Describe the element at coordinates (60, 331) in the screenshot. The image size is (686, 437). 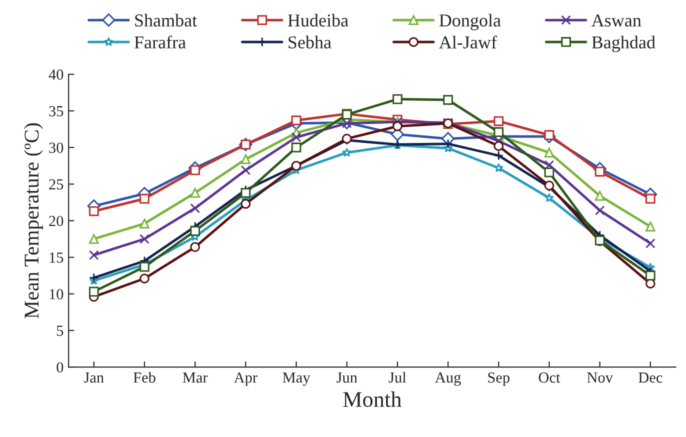
I see `y-tick-label: 5` at that location.